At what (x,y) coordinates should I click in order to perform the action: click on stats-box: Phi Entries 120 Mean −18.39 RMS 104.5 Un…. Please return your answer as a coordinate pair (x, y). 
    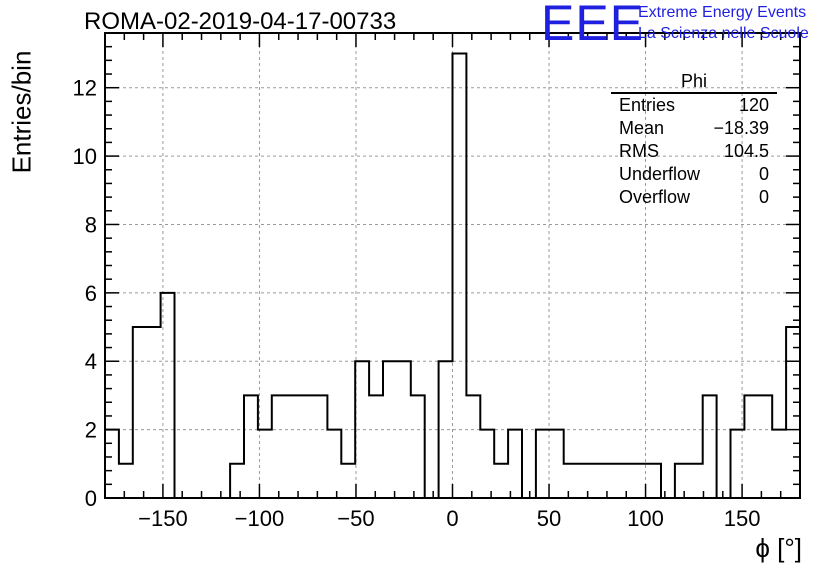
    Looking at the image, I should click on (694, 139).